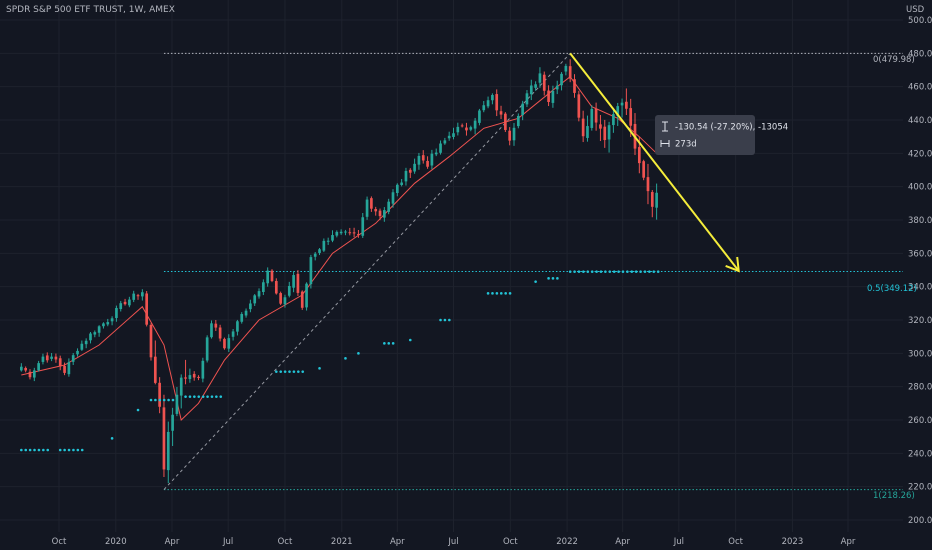  What do you see at coordinates (567, 542) in the screenshot?
I see `x-tick-label: 2022` at bounding box center [567, 542].